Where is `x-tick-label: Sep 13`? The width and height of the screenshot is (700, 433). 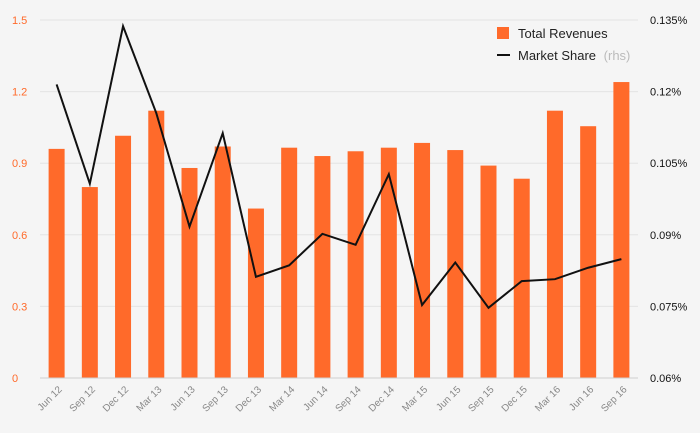
x-tick-label: Sep 13 is located at coordinates (216, 399).